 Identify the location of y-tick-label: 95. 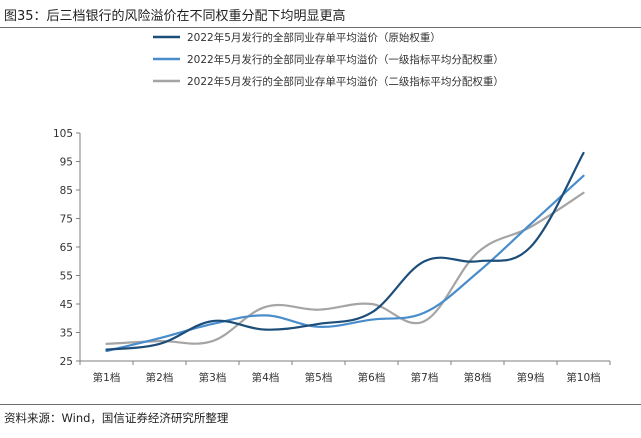
(66, 163).